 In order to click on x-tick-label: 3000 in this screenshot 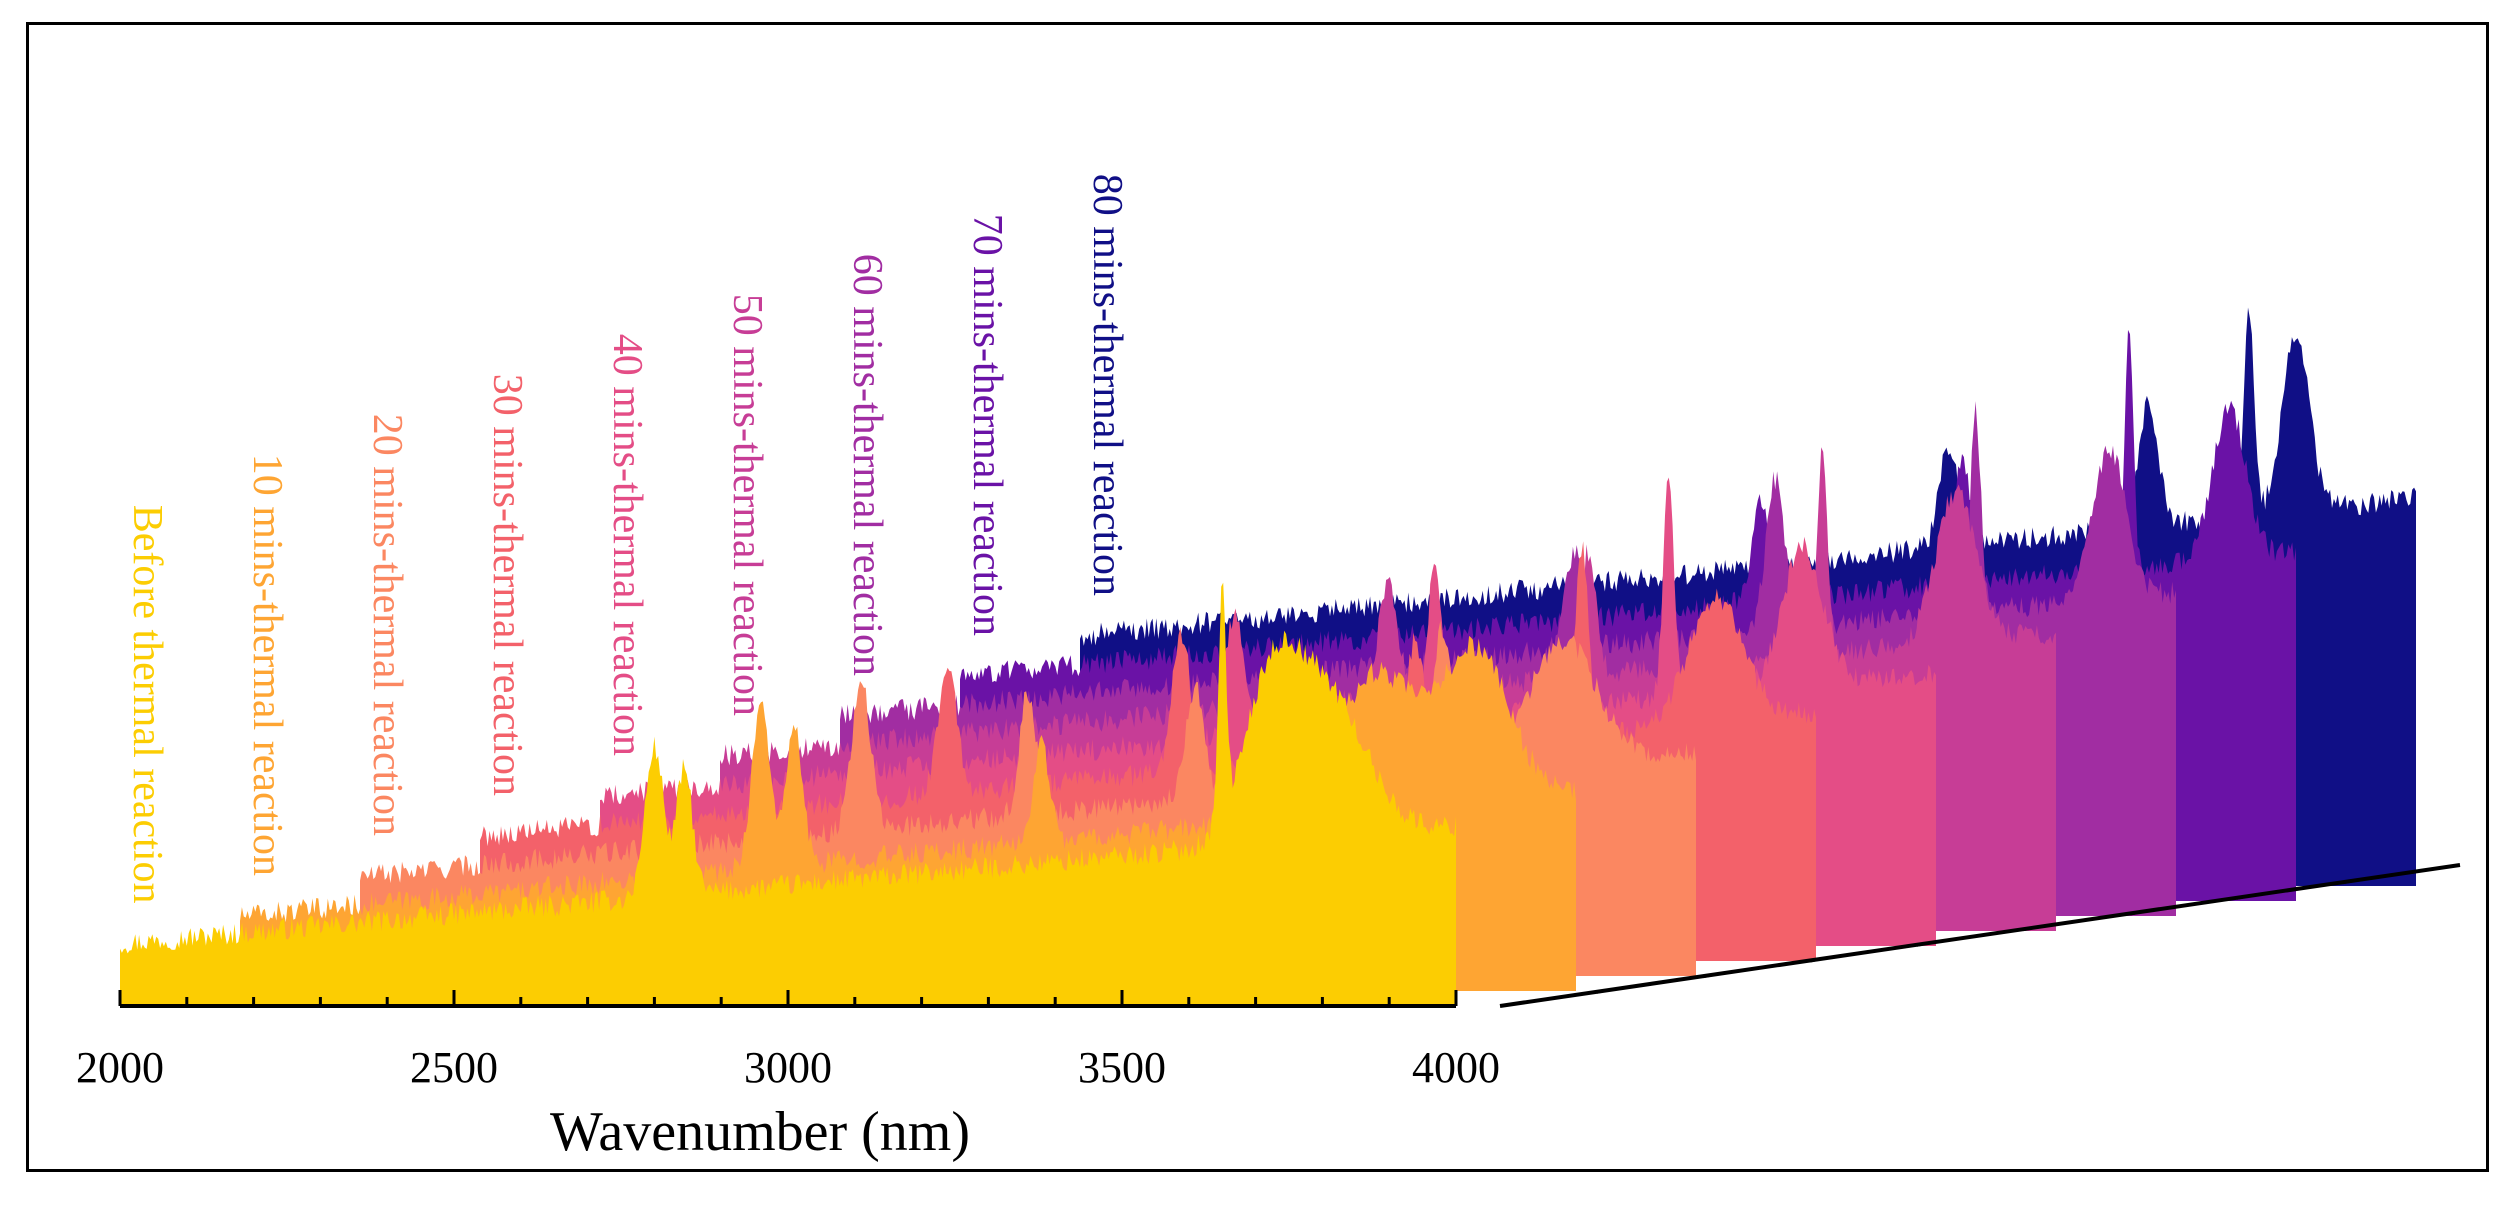, I will do `click(788, 1067)`.